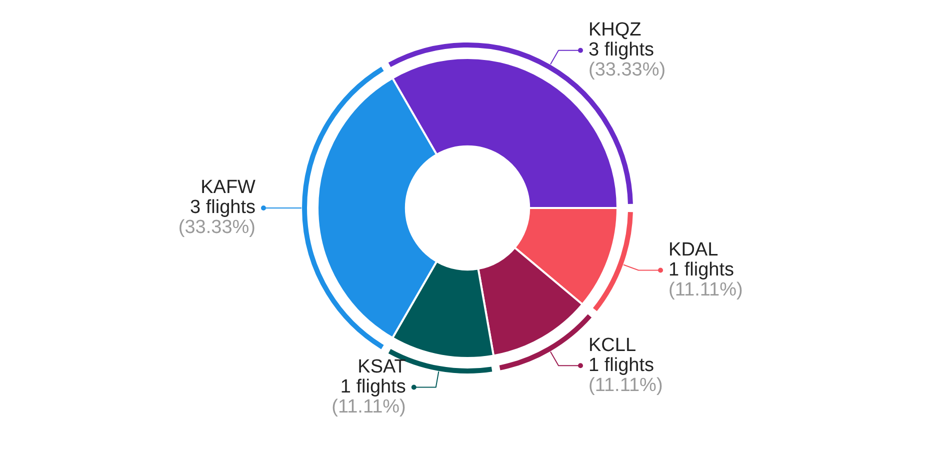 This screenshot has width=935, height=450. I want to click on slice-label: KCLL, so click(612, 345).